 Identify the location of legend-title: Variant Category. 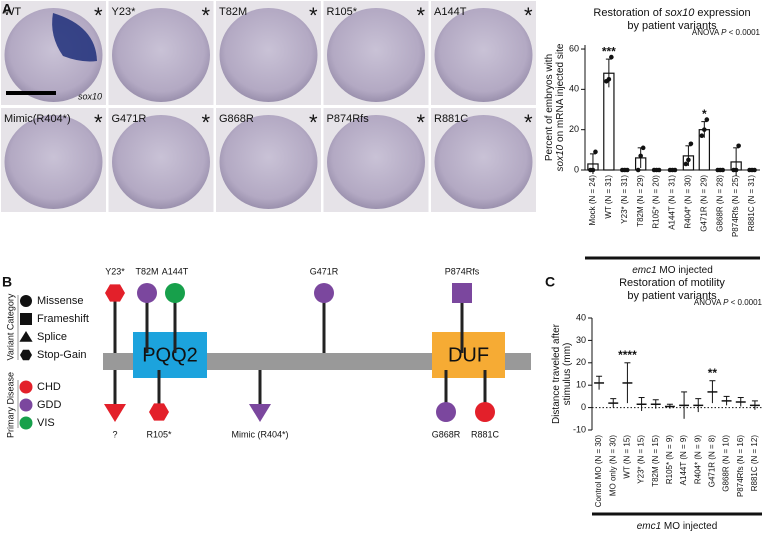
(10, 326).